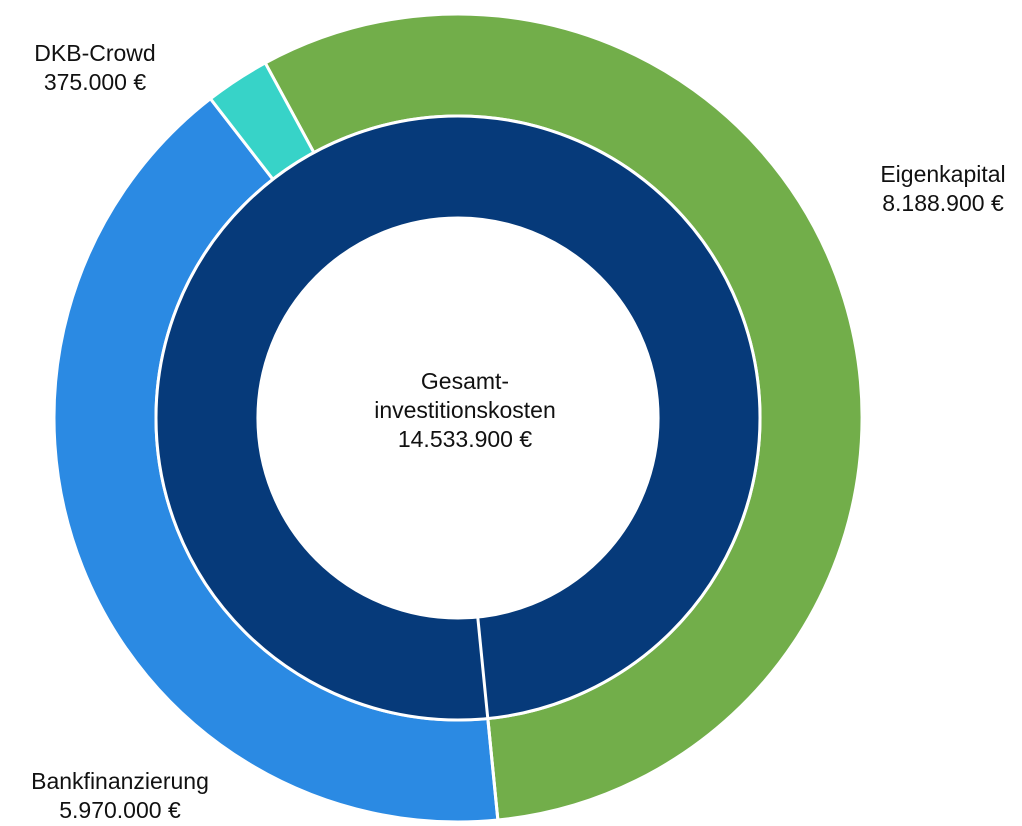 The width and height of the screenshot is (1022, 826). I want to click on slice-label-name: Bankfinanzierung, so click(120, 781).